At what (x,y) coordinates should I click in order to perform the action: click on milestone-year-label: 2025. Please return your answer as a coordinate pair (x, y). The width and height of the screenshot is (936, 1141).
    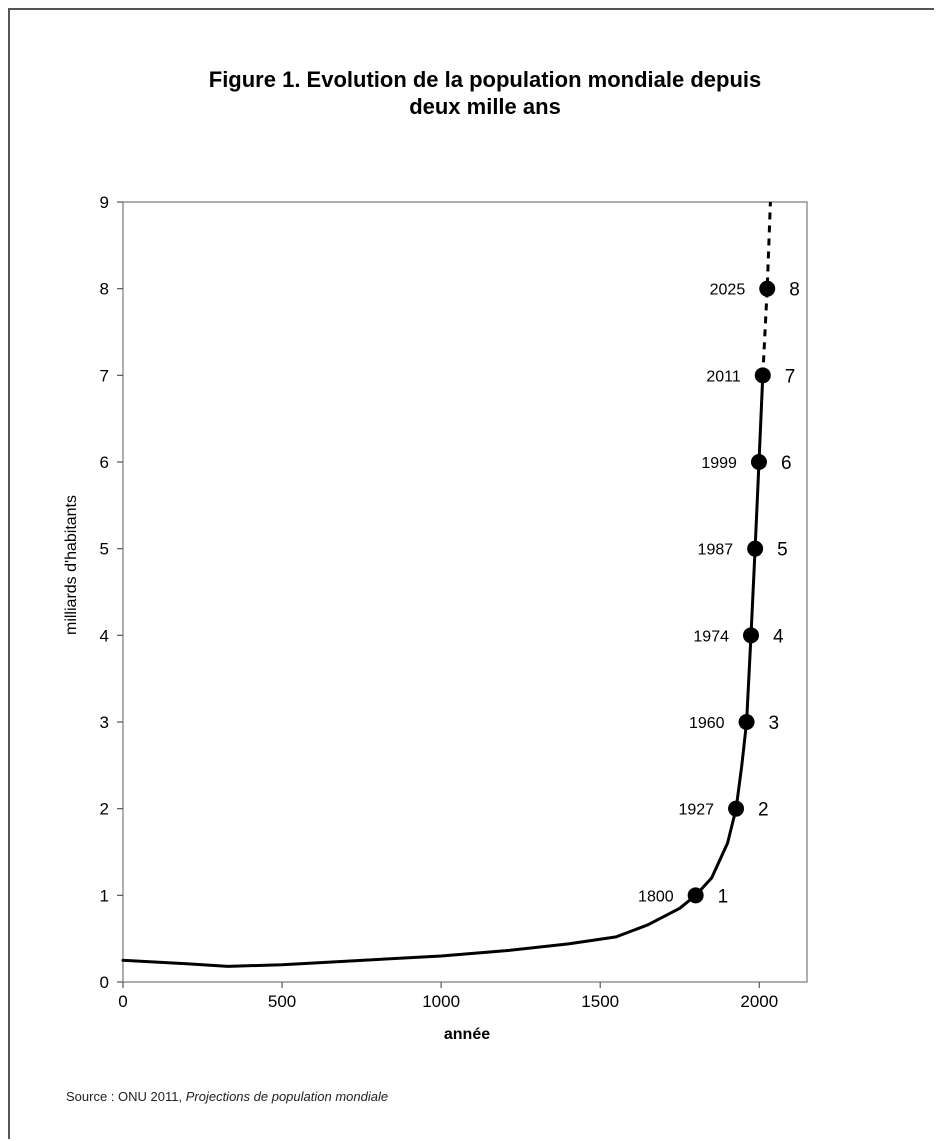
    Looking at the image, I should click on (728, 290).